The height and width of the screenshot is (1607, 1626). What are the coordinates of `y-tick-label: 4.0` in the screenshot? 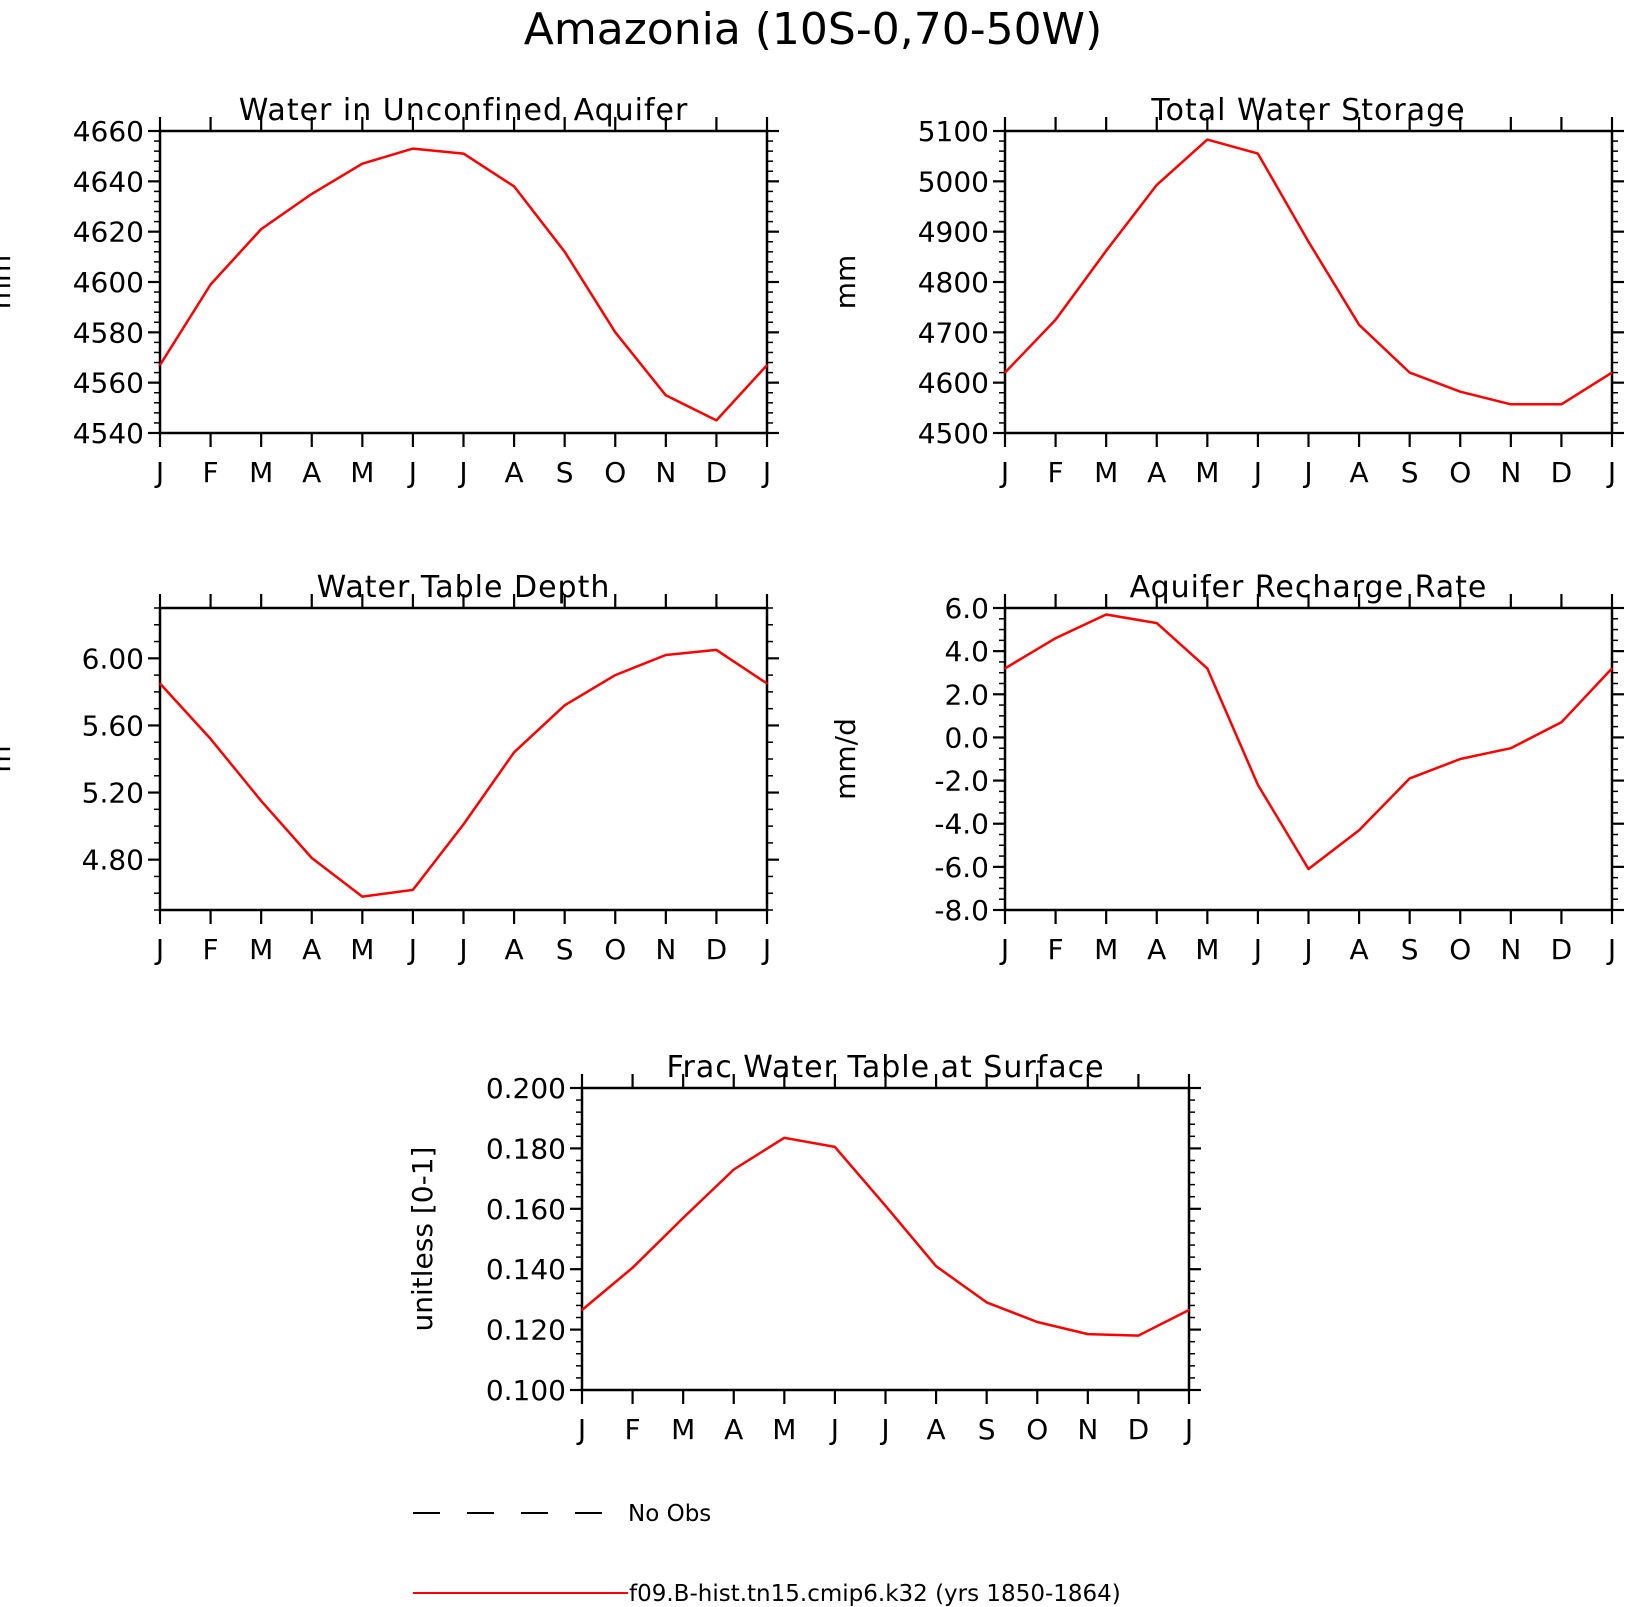 It's located at (966, 651).